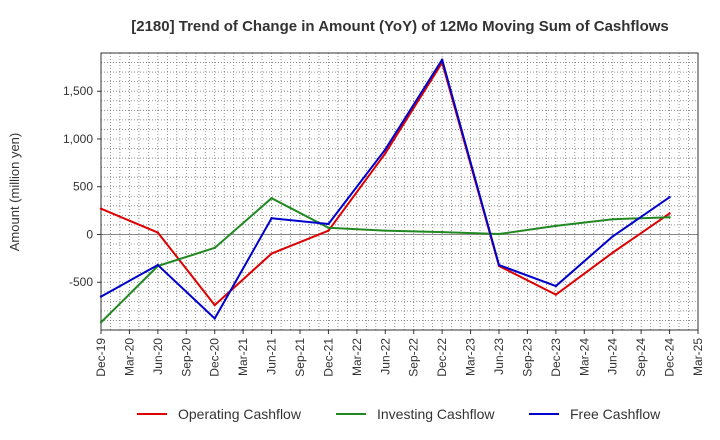  I want to click on x-tick-label: Jun-21, so click(272, 356).